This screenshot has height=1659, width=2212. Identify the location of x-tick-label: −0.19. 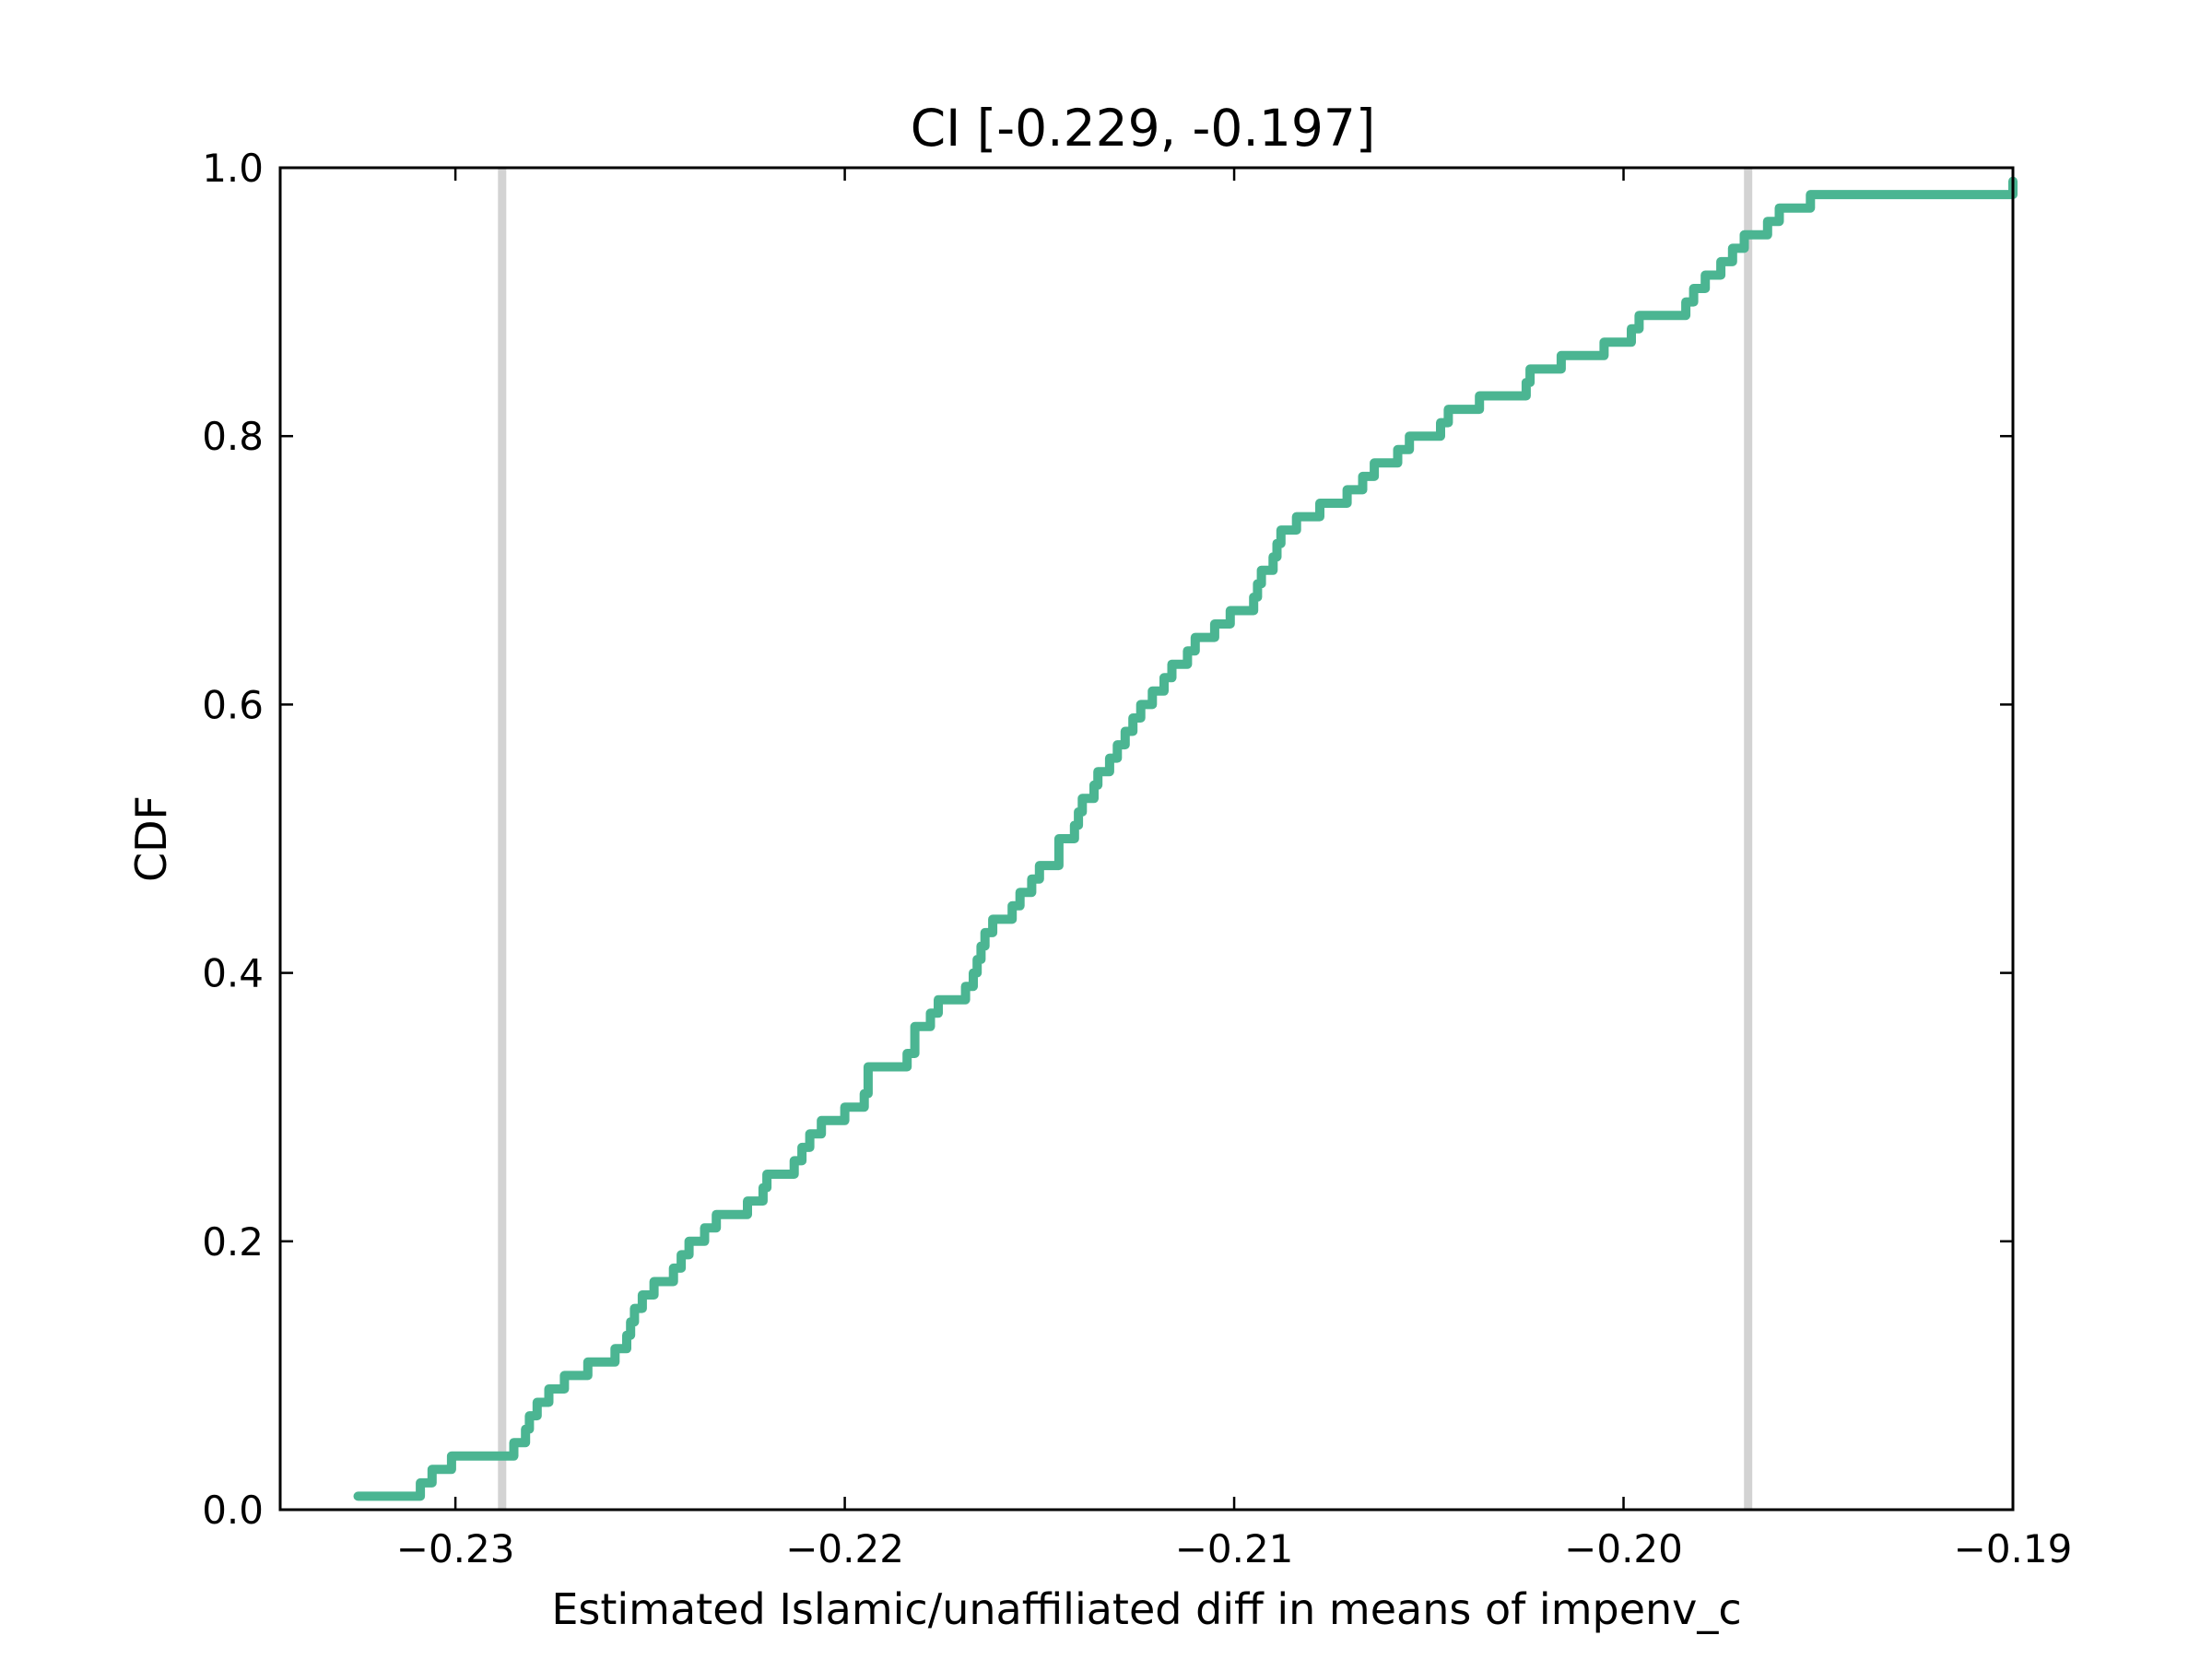
(2013, 1548).